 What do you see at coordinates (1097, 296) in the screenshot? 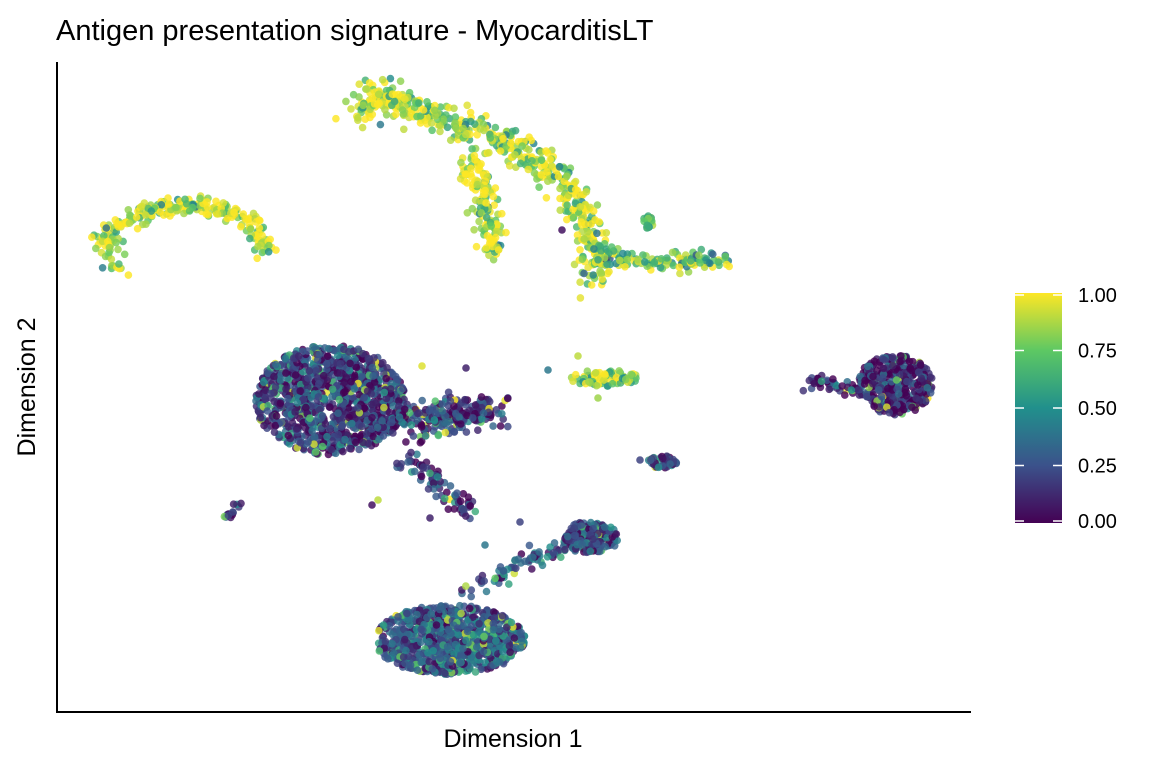
I see `colorbar-tick-label: 1.00` at bounding box center [1097, 296].